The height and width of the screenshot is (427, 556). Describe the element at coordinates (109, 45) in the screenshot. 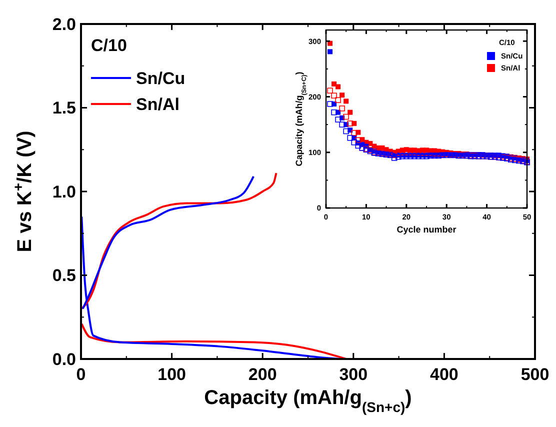

I see `legend-title: C/10` at that location.